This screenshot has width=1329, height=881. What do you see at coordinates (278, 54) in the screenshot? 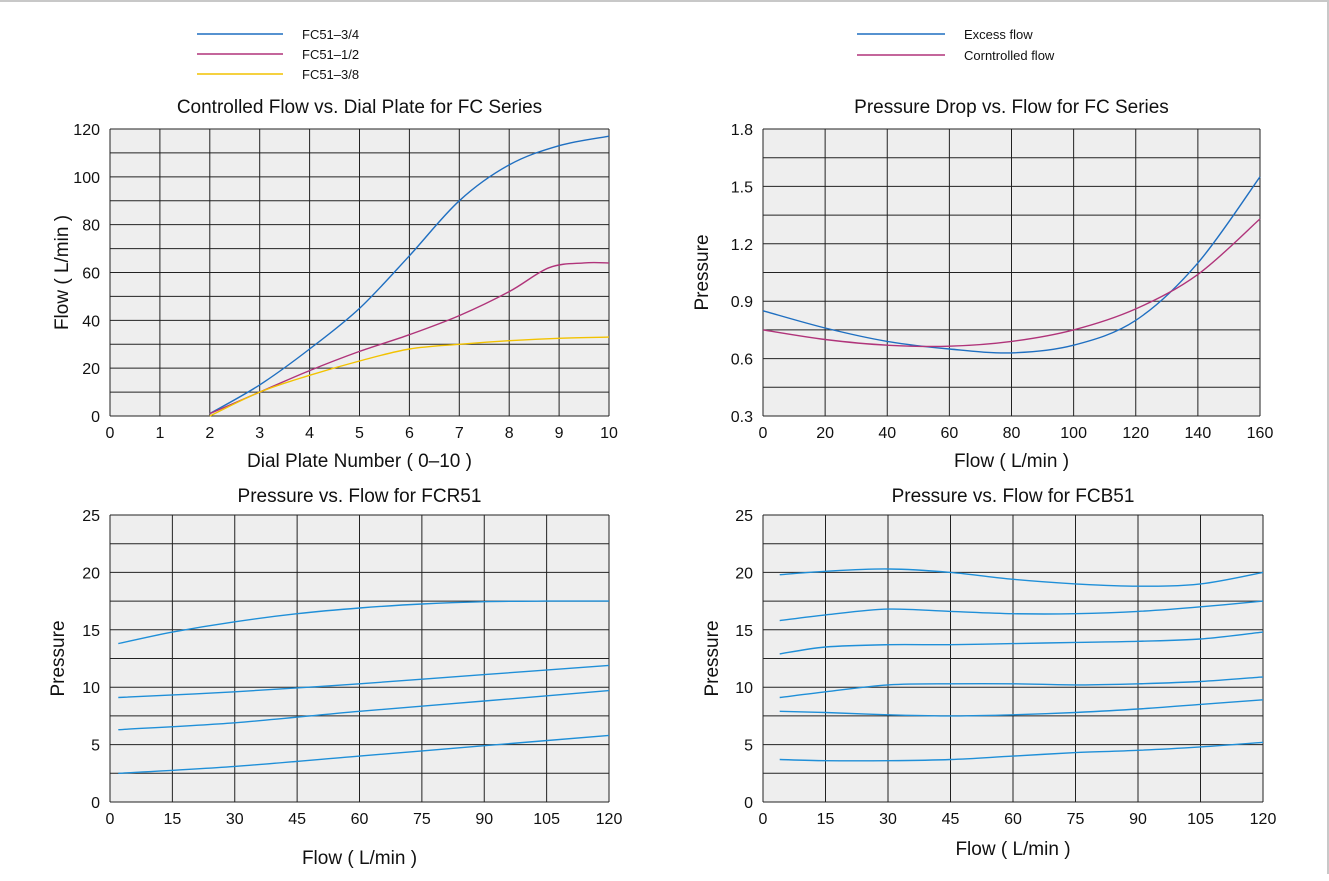
I see `legend: FC51–3/4 FC51–1/2 FC51–3/8` at bounding box center [278, 54].